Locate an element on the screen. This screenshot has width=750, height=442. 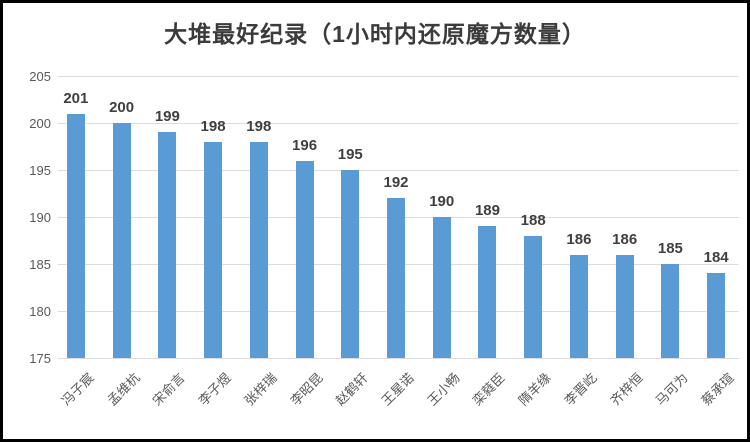
bar-value-label: 201 is located at coordinates (76, 98).